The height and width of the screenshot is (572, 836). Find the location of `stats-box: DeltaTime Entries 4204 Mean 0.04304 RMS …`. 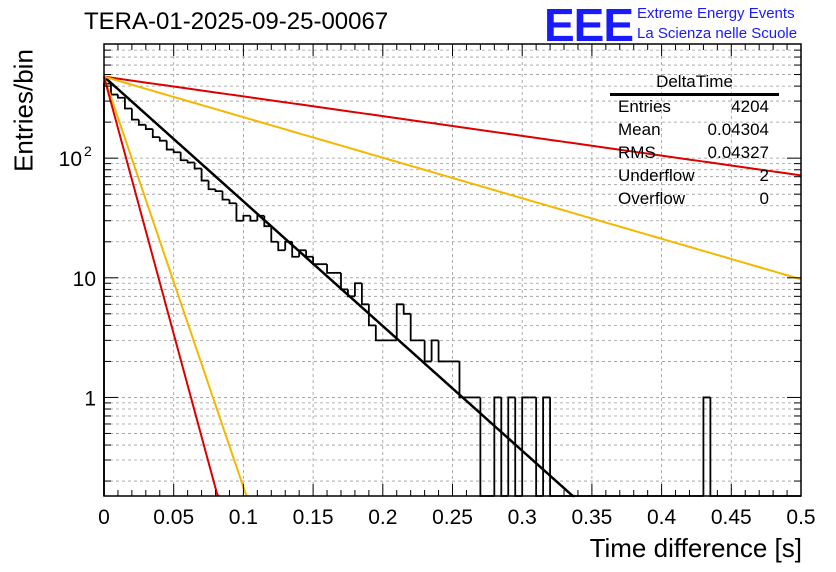

stats-box: DeltaTime Entries 4204 Mean 0.04304 RMS … is located at coordinates (694, 141).